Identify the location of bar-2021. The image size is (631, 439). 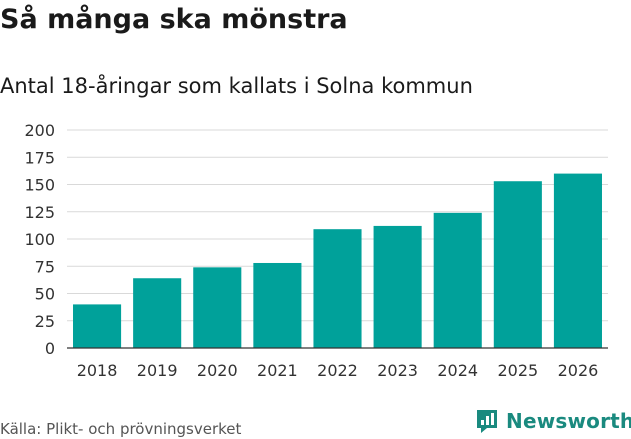
(277, 305).